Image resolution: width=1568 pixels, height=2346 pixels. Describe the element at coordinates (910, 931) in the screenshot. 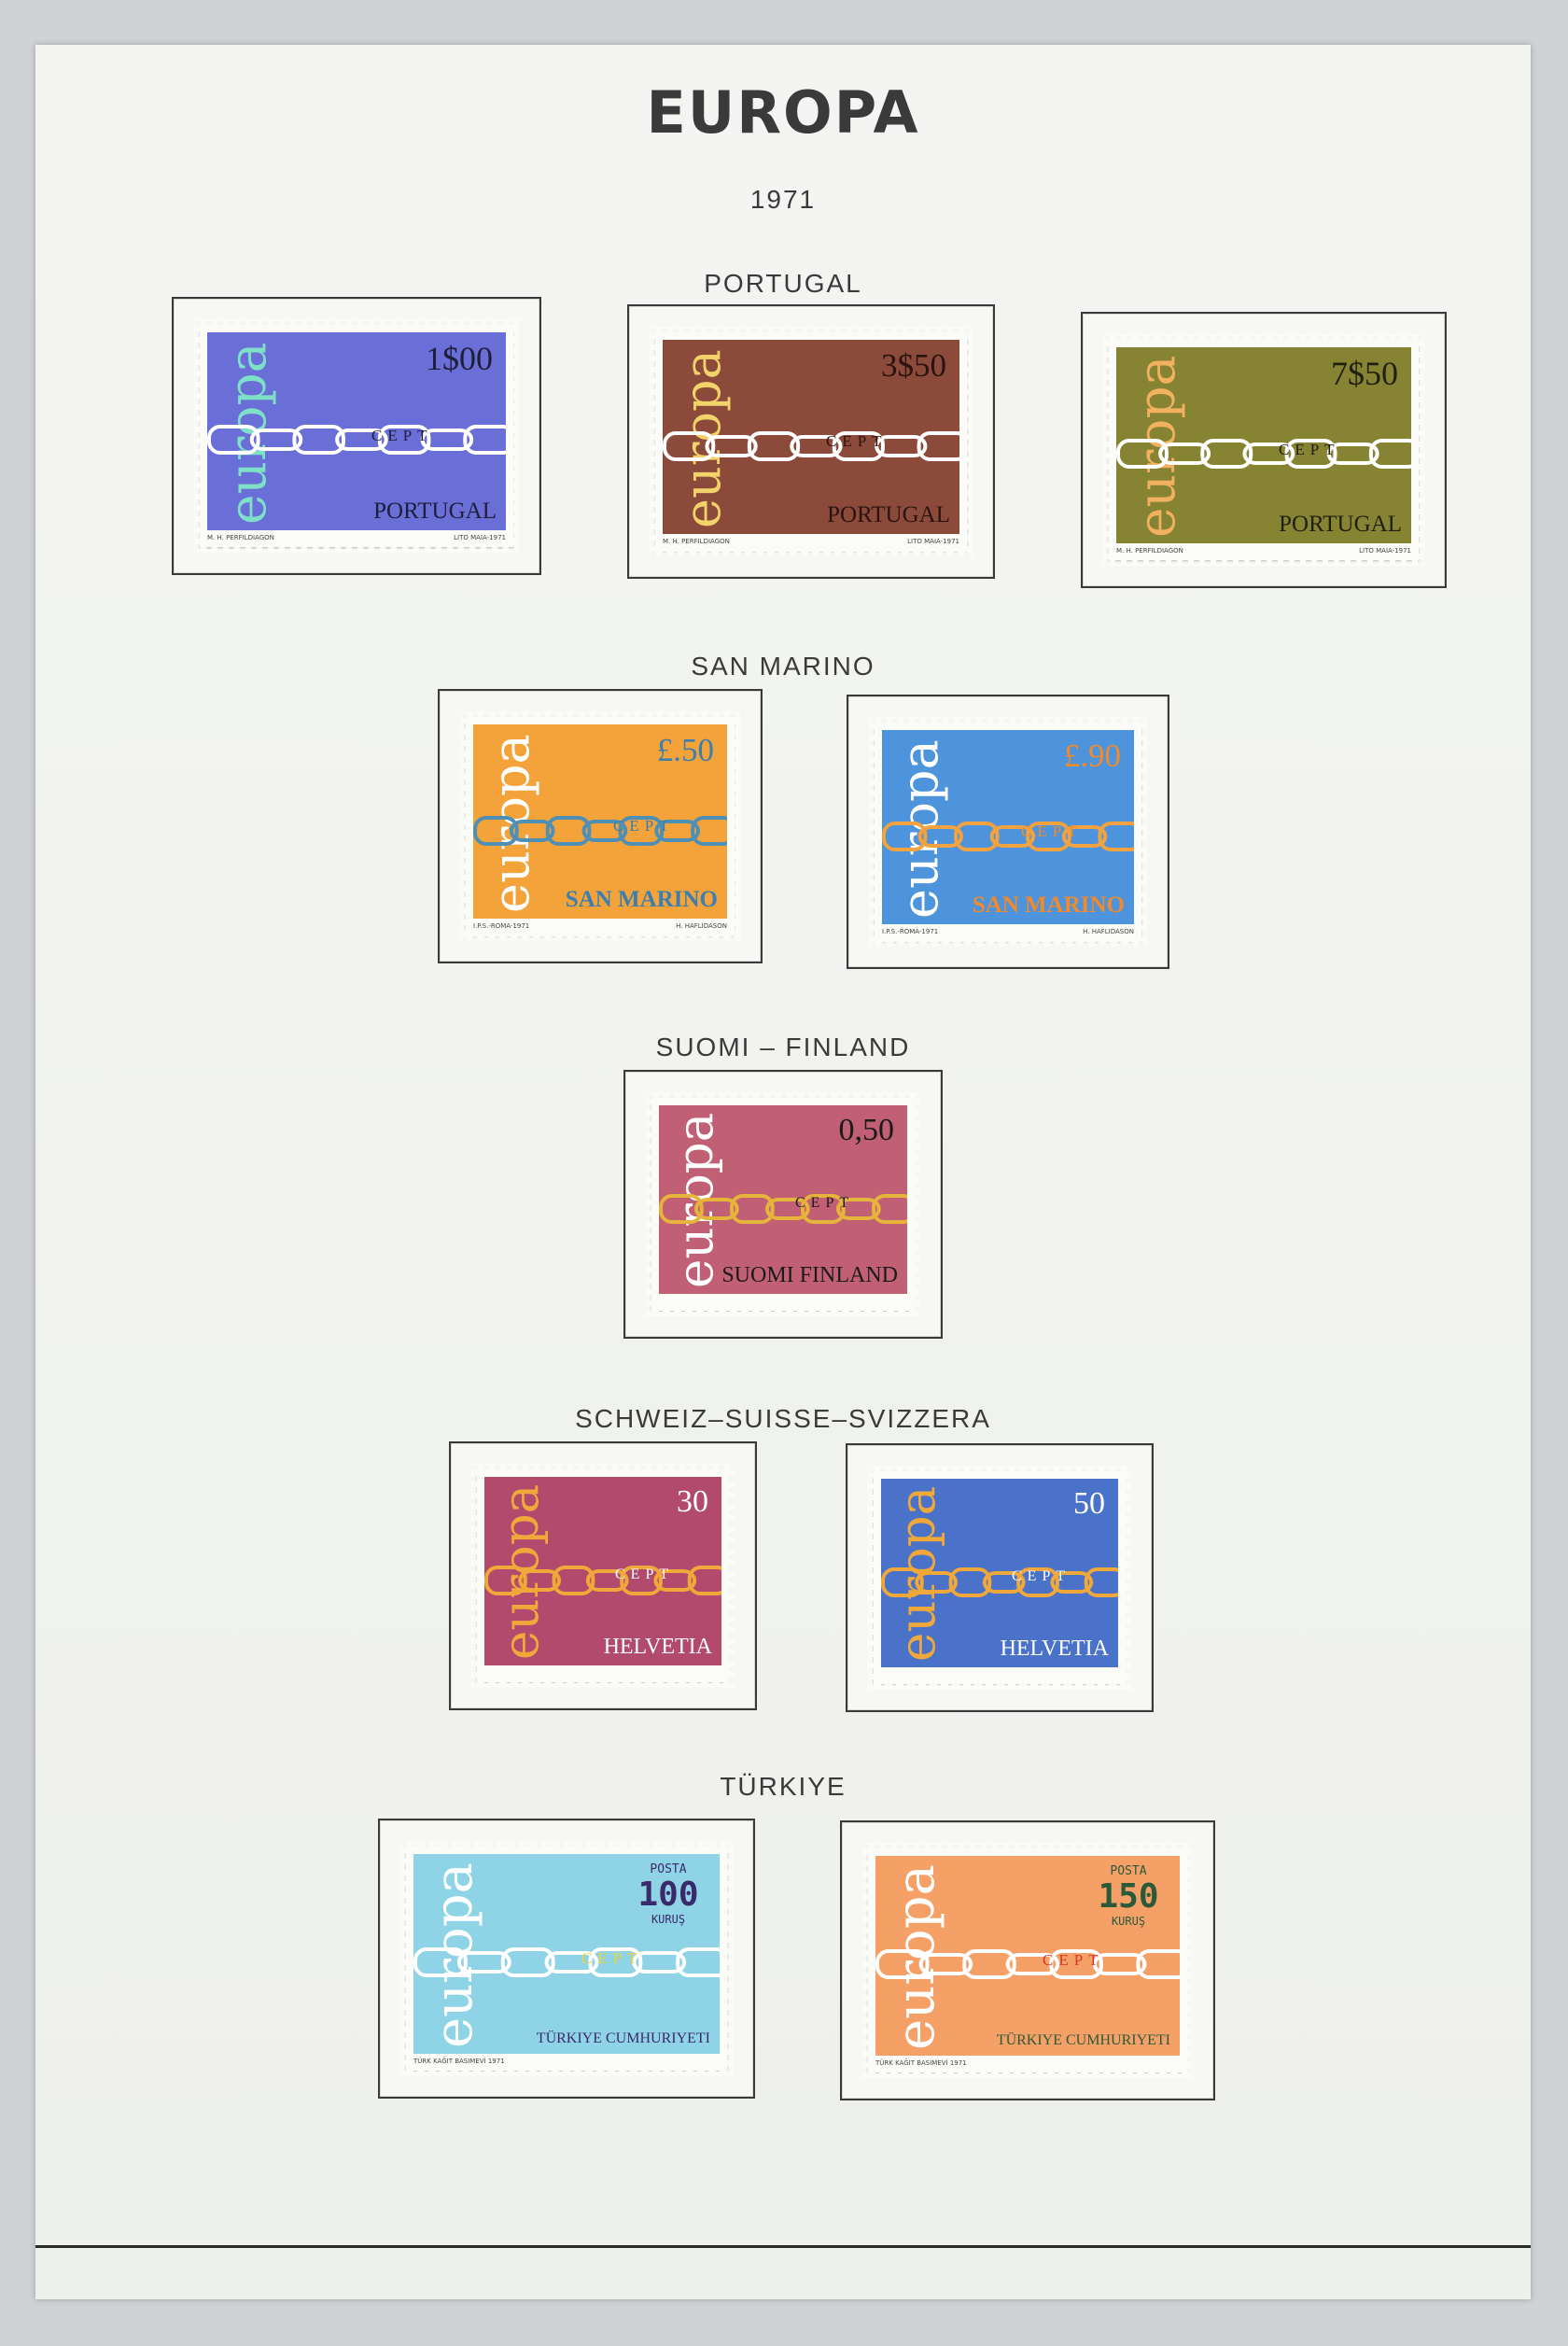

I see `imprint-left: I.P.S.-ROMA-1971` at that location.